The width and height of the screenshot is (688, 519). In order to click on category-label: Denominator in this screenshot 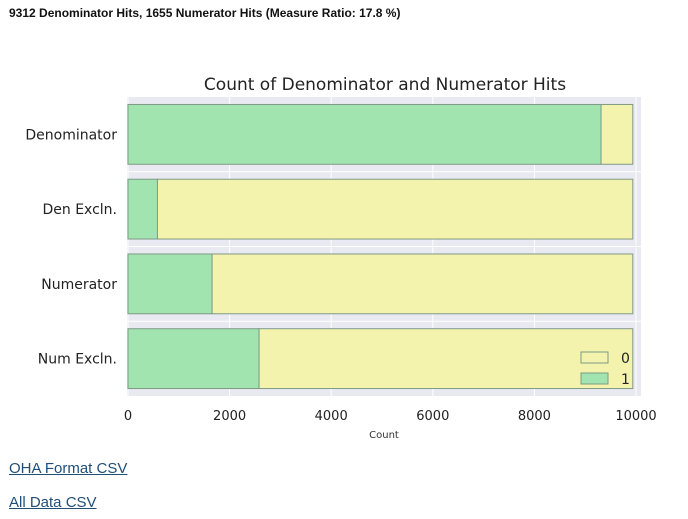, I will do `click(71, 135)`.